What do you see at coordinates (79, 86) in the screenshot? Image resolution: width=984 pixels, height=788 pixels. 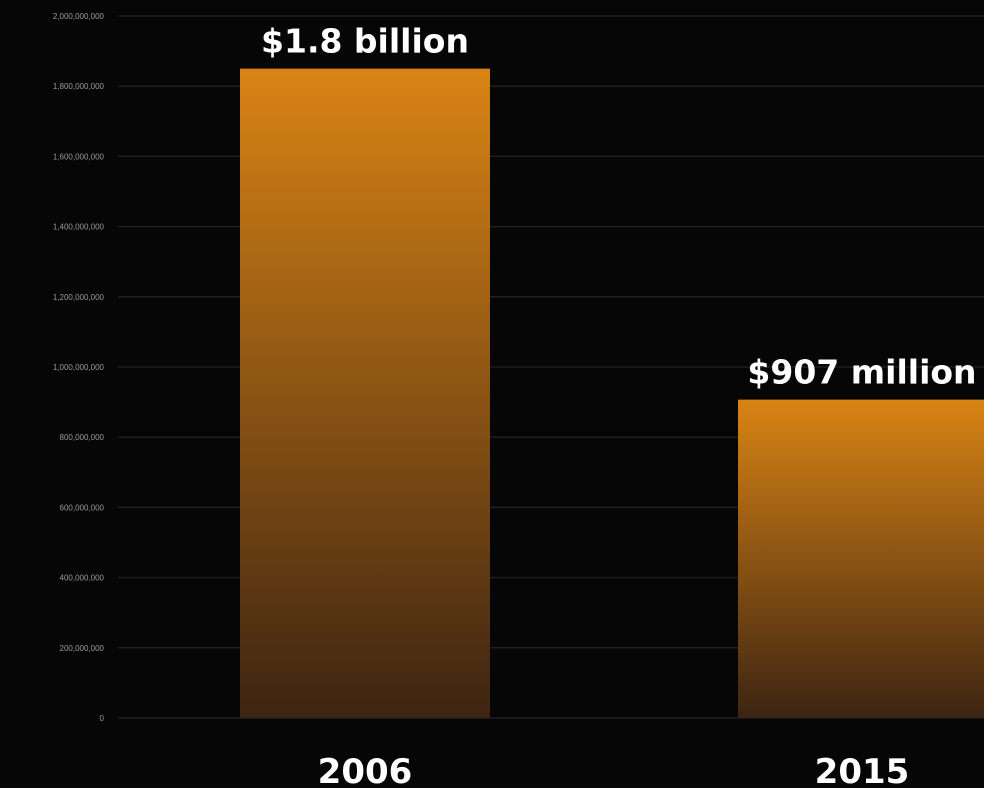 I see `y-tick-label: 1,800,000,000` at bounding box center [79, 86].